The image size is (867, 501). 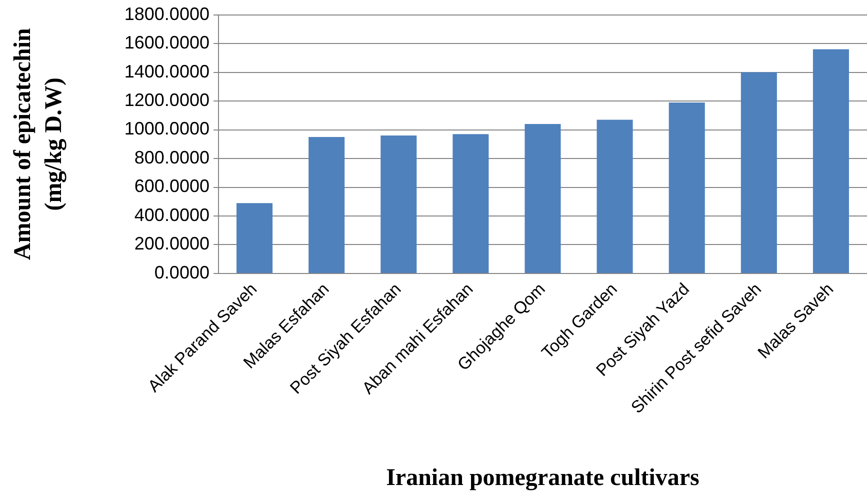 What do you see at coordinates (182, 272) in the screenshot?
I see `y-tick-label: 0.0000` at bounding box center [182, 272].